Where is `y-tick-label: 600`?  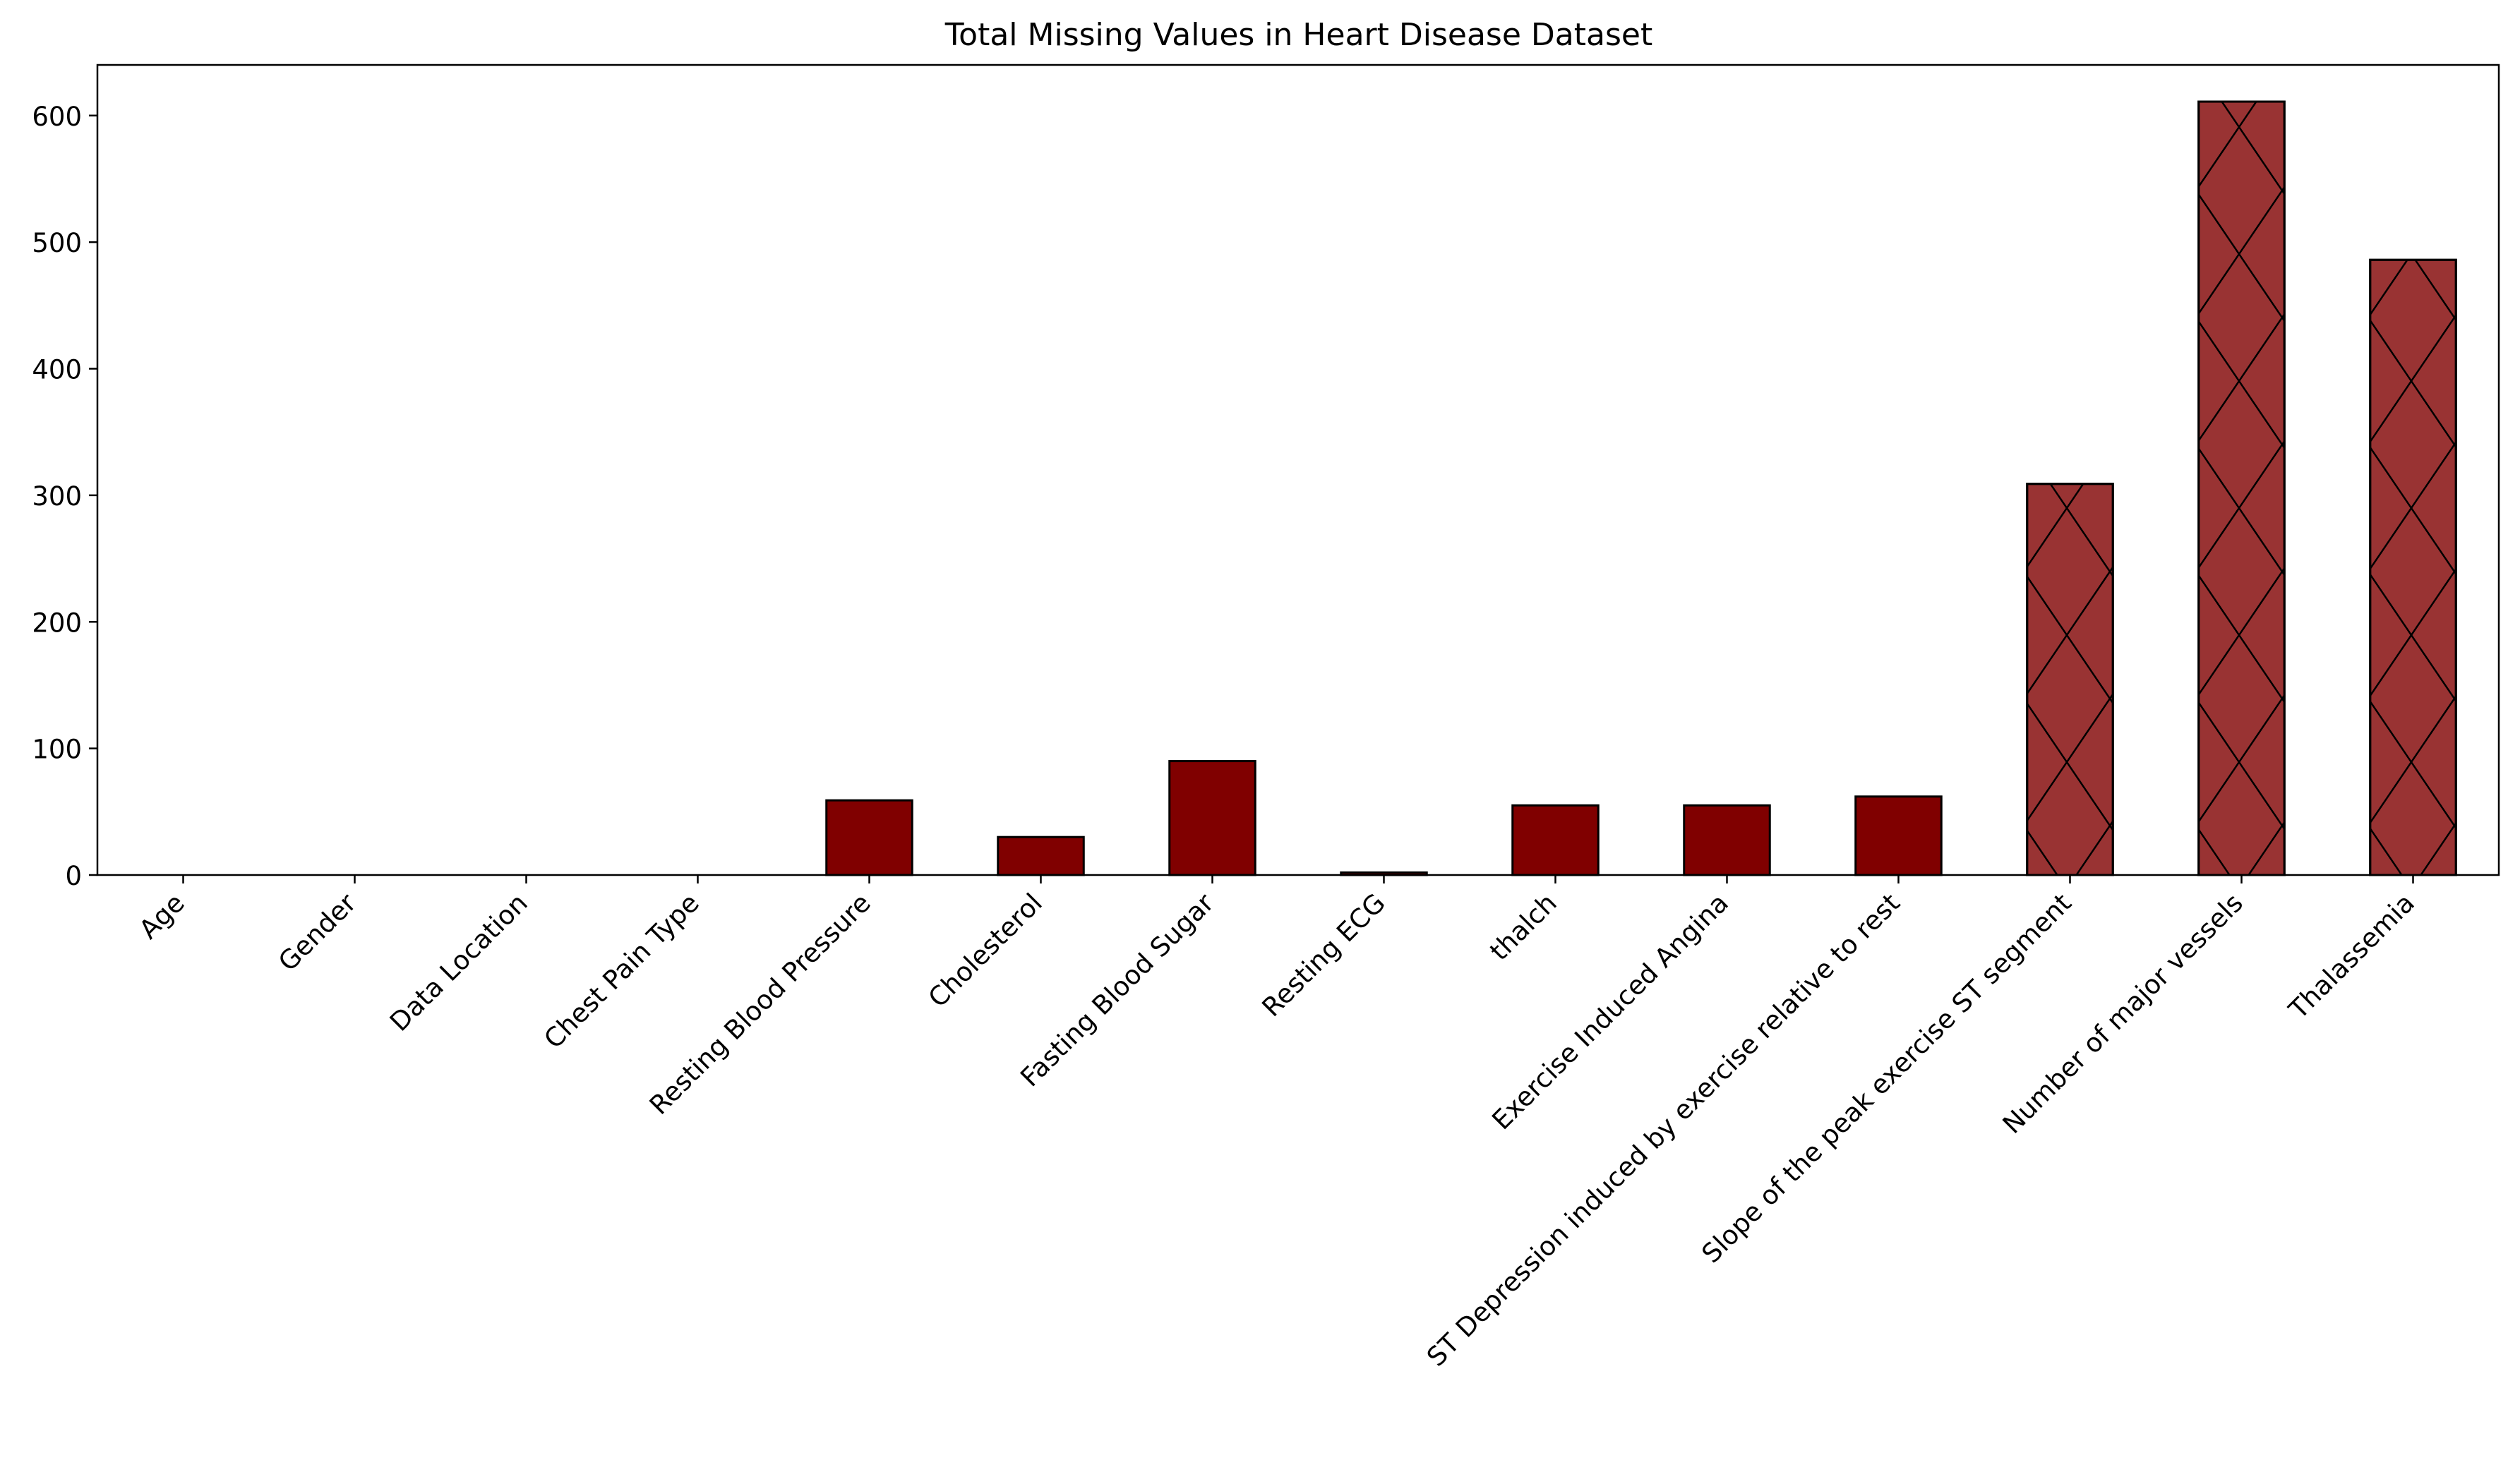
y-tick-label: 600 is located at coordinates (57, 117).